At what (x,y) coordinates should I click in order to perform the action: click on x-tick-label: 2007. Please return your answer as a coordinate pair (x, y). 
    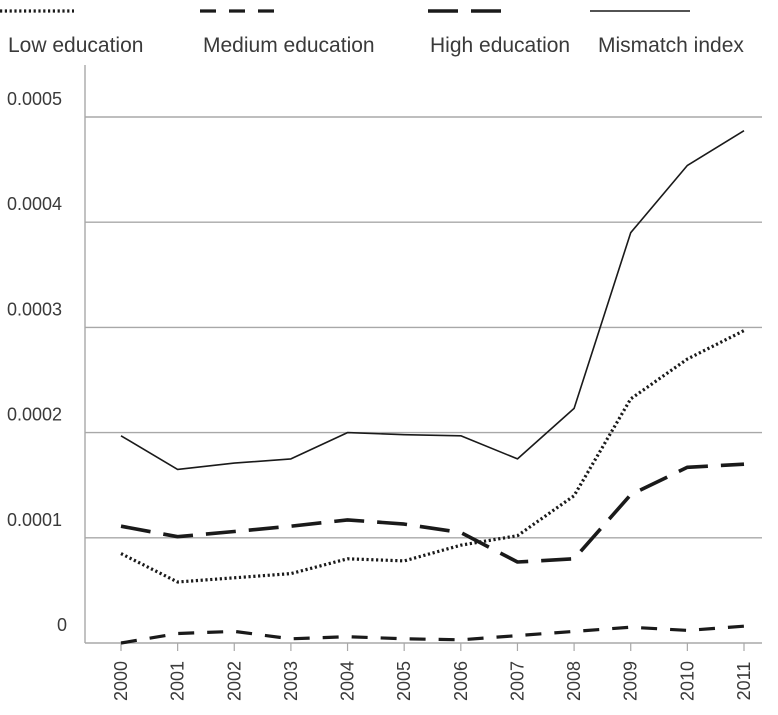
    Looking at the image, I should click on (517, 681).